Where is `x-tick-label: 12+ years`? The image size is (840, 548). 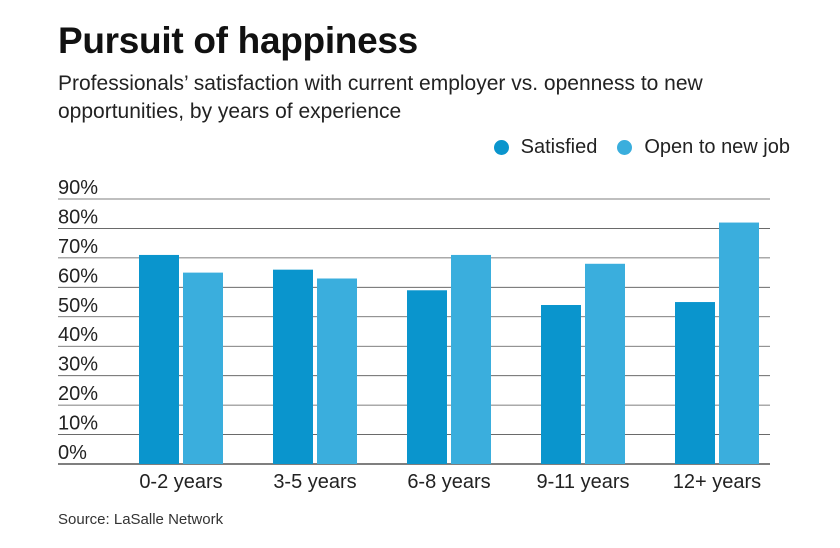
x-tick-label: 12+ years is located at coordinates (717, 482).